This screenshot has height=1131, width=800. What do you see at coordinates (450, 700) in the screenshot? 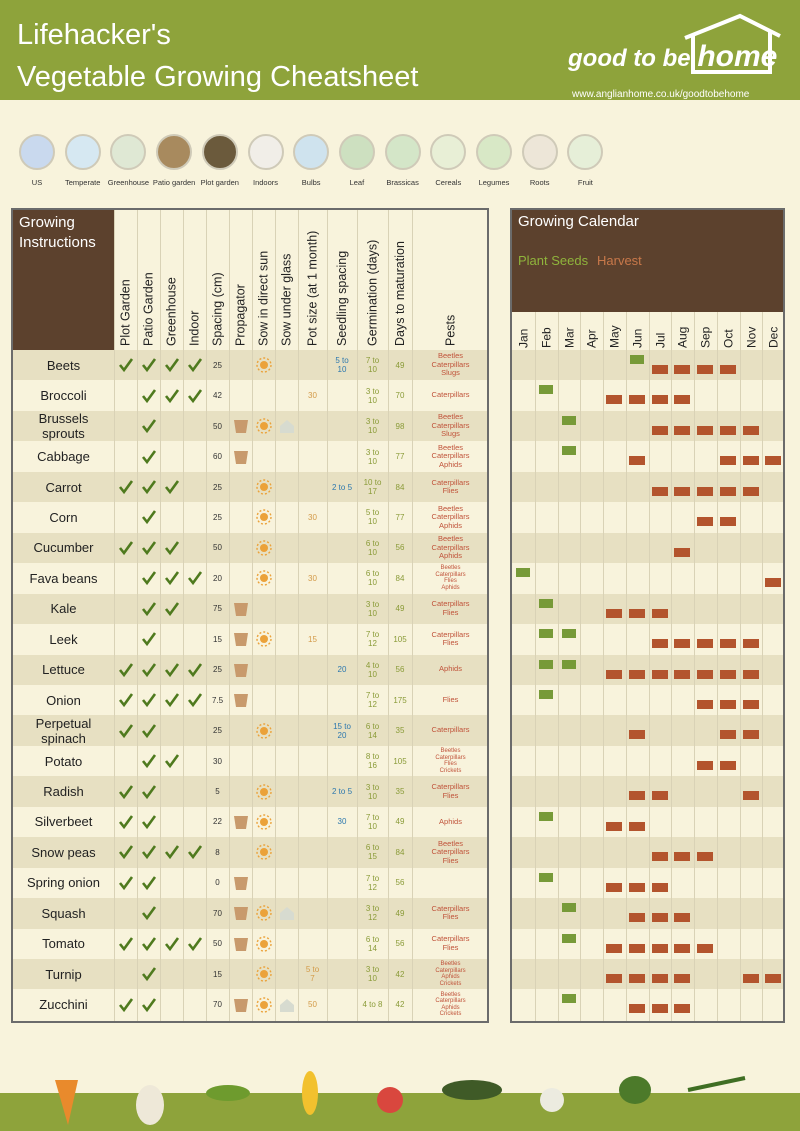
I see `pests-cell: Flies` at bounding box center [450, 700].